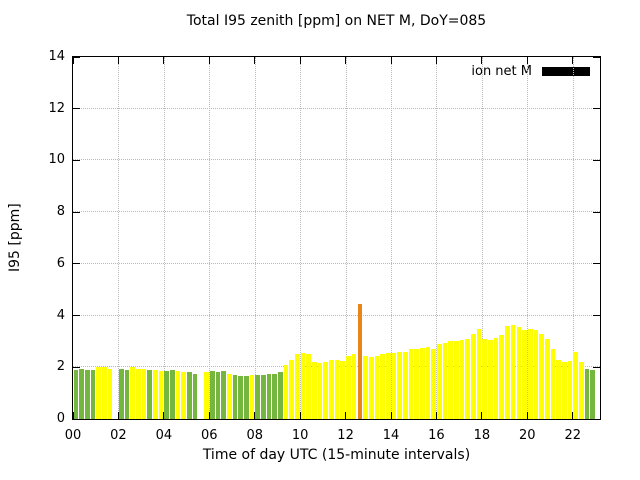 This screenshot has width=640, height=480. Describe the element at coordinates (164, 435) in the screenshot. I see `x-tick-label: 04` at that location.